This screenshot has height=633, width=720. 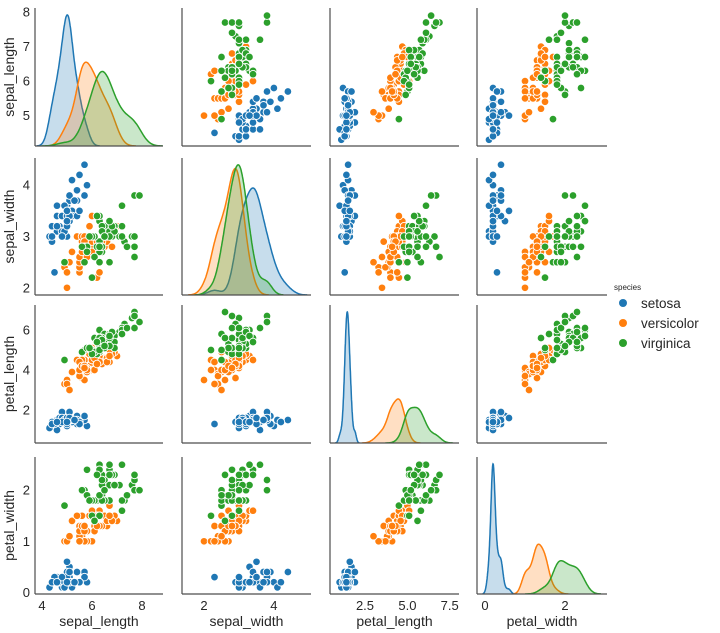 What do you see at coordinates (623, 343) in the screenshot?
I see `legend-marker-virginica` at bounding box center [623, 343].